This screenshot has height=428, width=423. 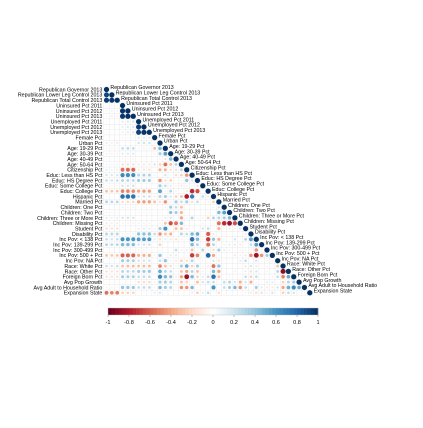 What do you see at coordinates (149, 104) in the screenshot?
I see `diagonal-label: Uninsured Pct 2011` at bounding box center [149, 104].